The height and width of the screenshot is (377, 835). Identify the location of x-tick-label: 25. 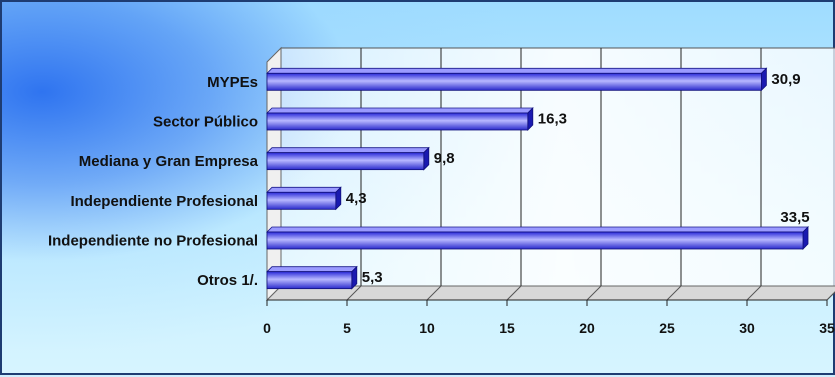
(667, 328).